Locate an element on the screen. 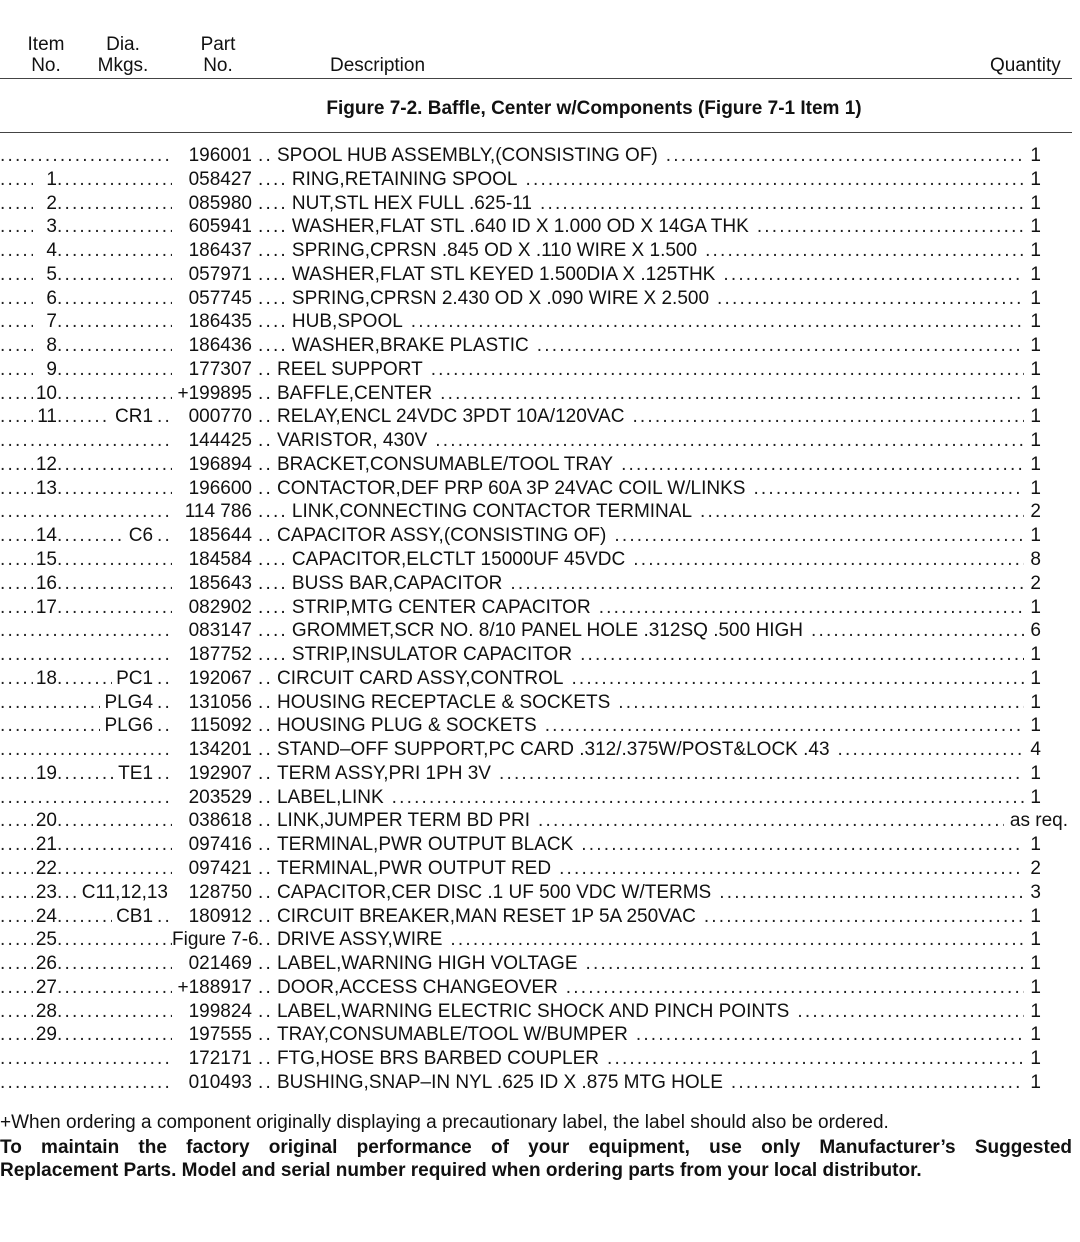 The height and width of the screenshot is (1242, 1080). item-number: 16 is located at coordinates (46, 583).